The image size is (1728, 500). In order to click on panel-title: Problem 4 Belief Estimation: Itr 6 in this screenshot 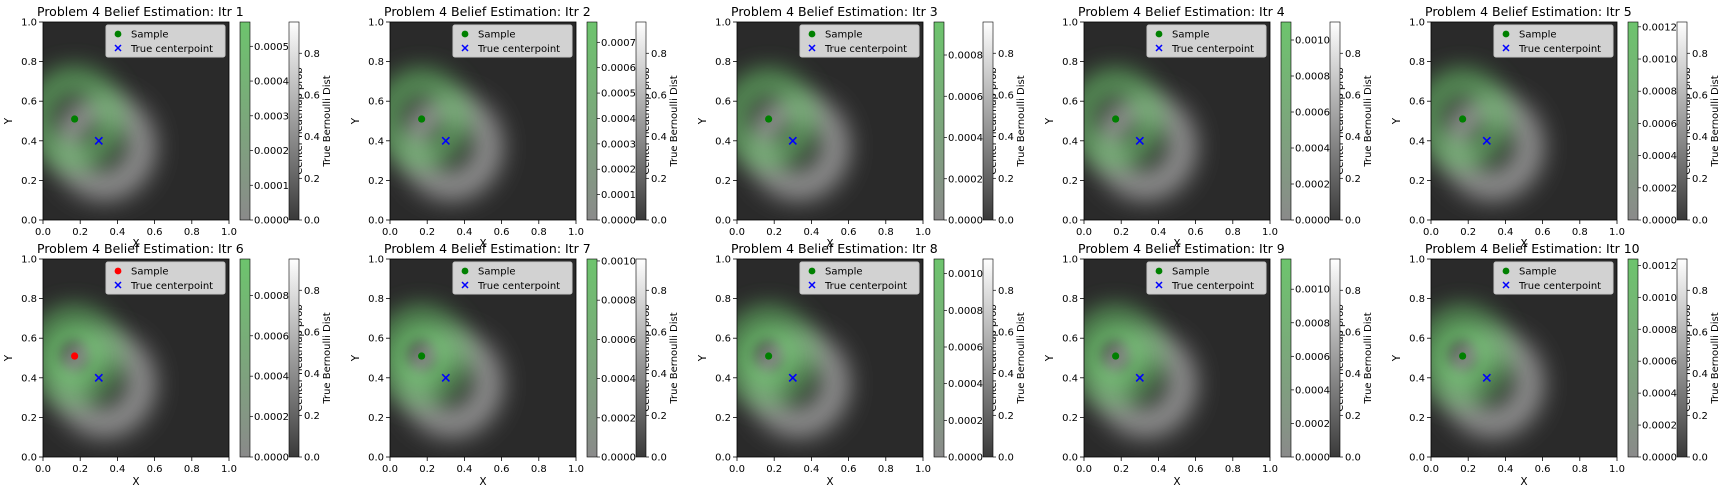, I will do `click(140, 248)`.